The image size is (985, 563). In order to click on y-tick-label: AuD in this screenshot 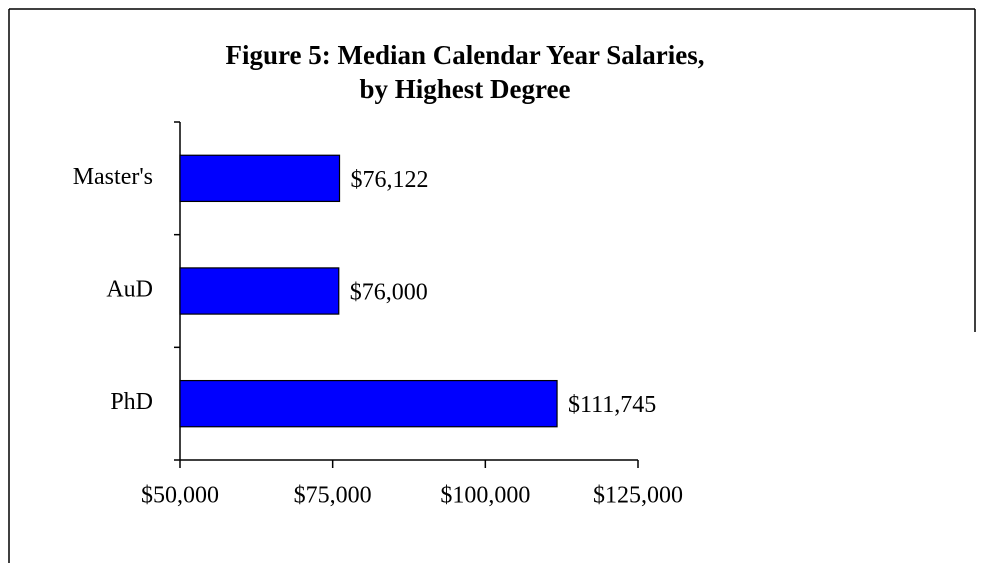, I will do `click(129, 290)`.